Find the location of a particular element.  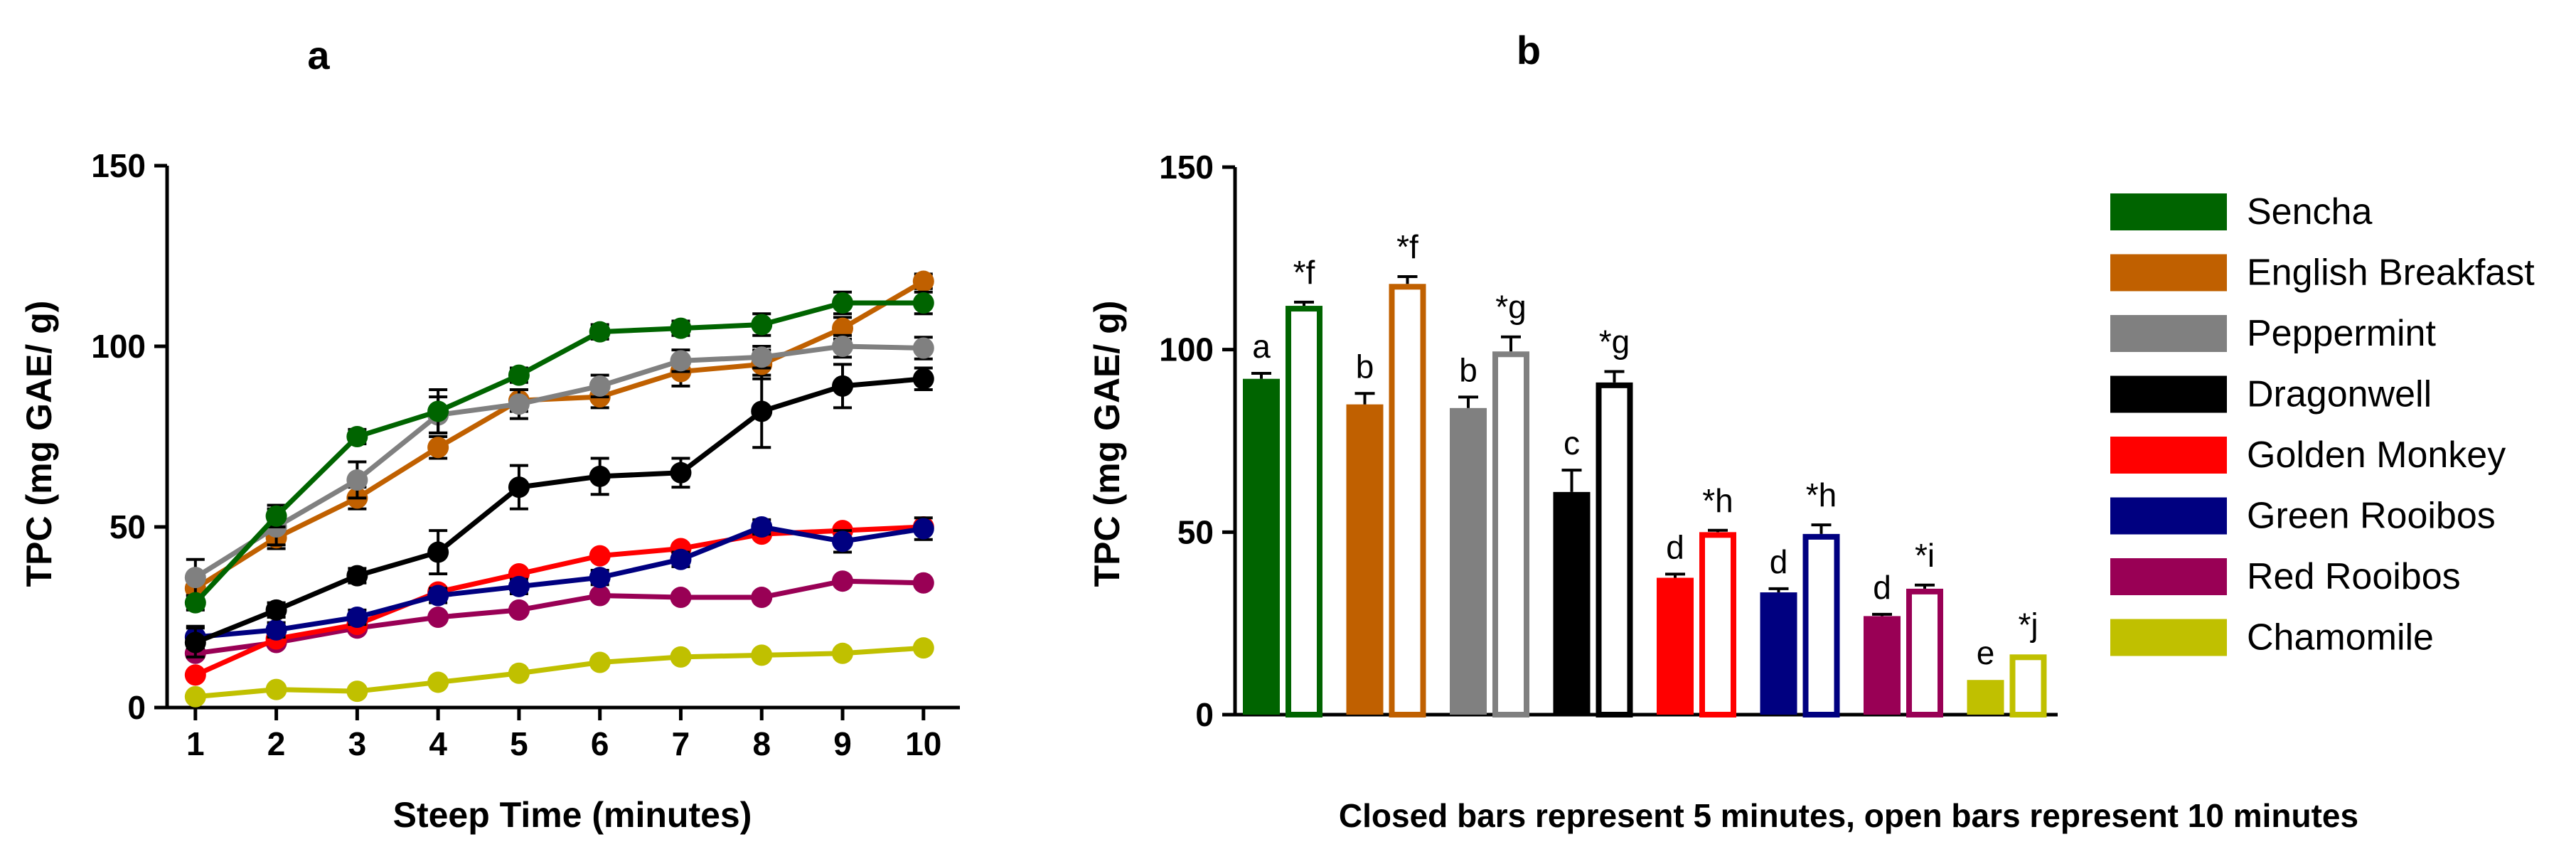

legend-item-peppermint: Peppermint is located at coordinates (2273, 333).